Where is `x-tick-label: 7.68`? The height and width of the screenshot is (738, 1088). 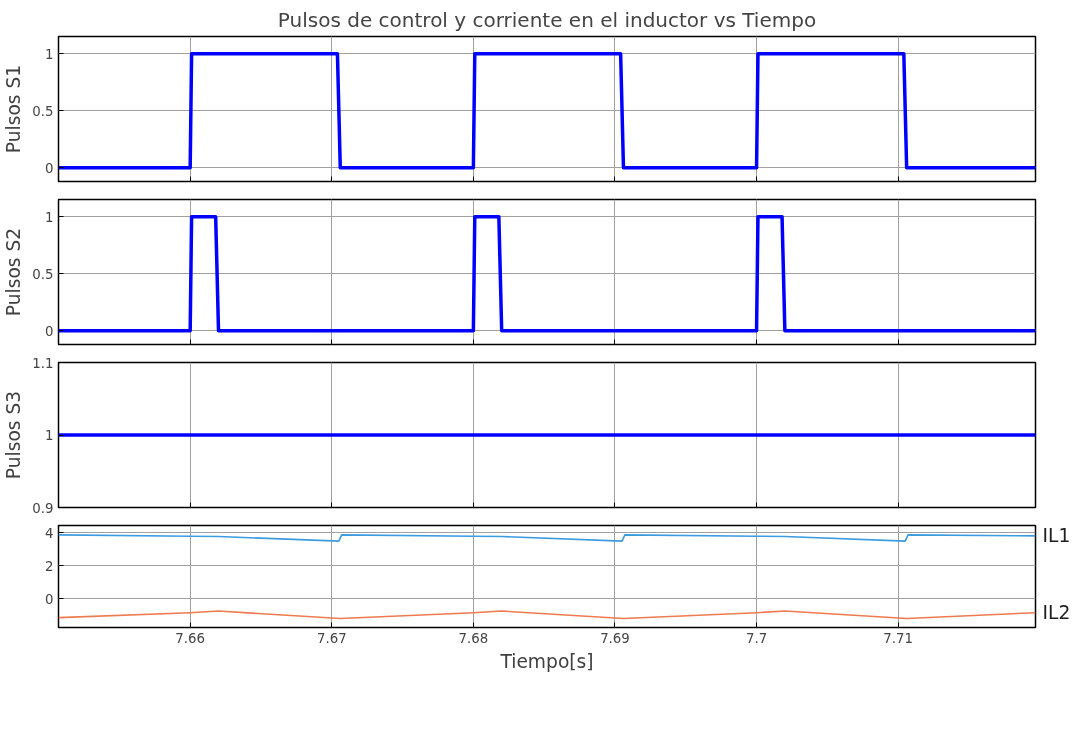
x-tick-label: 7.68 is located at coordinates (473, 638).